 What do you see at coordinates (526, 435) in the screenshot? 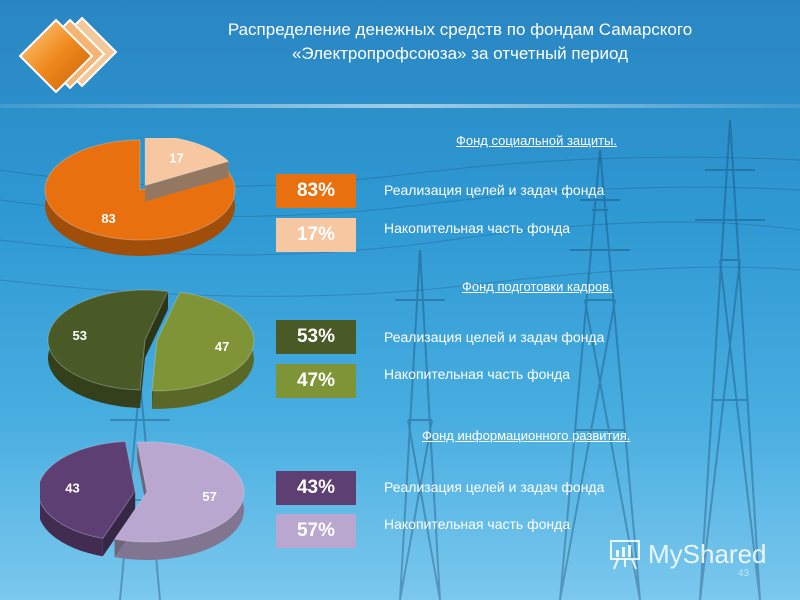
I see `fund-title-information: Фонд информационного развития.` at bounding box center [526, 435].